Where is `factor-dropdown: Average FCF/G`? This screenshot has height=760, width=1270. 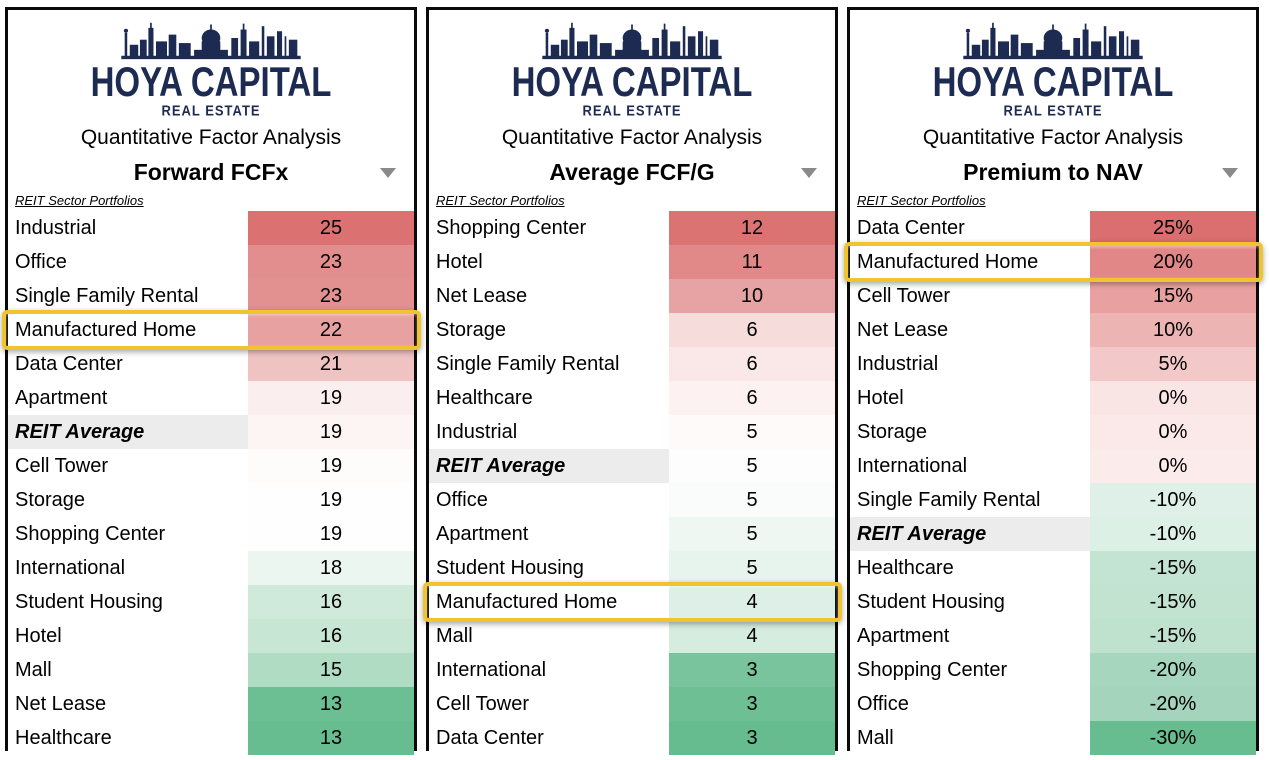 factor-dropdown: Average FCF/G is located at coordinates (632, 172).